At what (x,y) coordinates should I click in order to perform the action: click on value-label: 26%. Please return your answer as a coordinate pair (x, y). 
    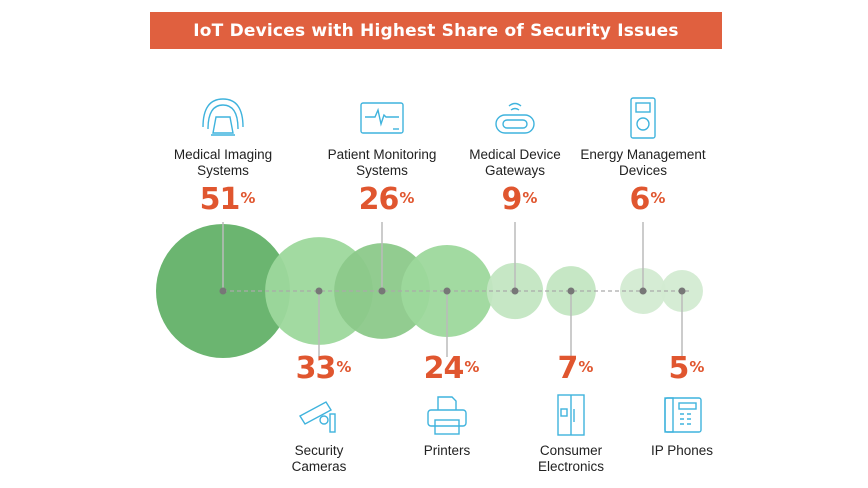
    Looking at the image, I should click on (386, 200).